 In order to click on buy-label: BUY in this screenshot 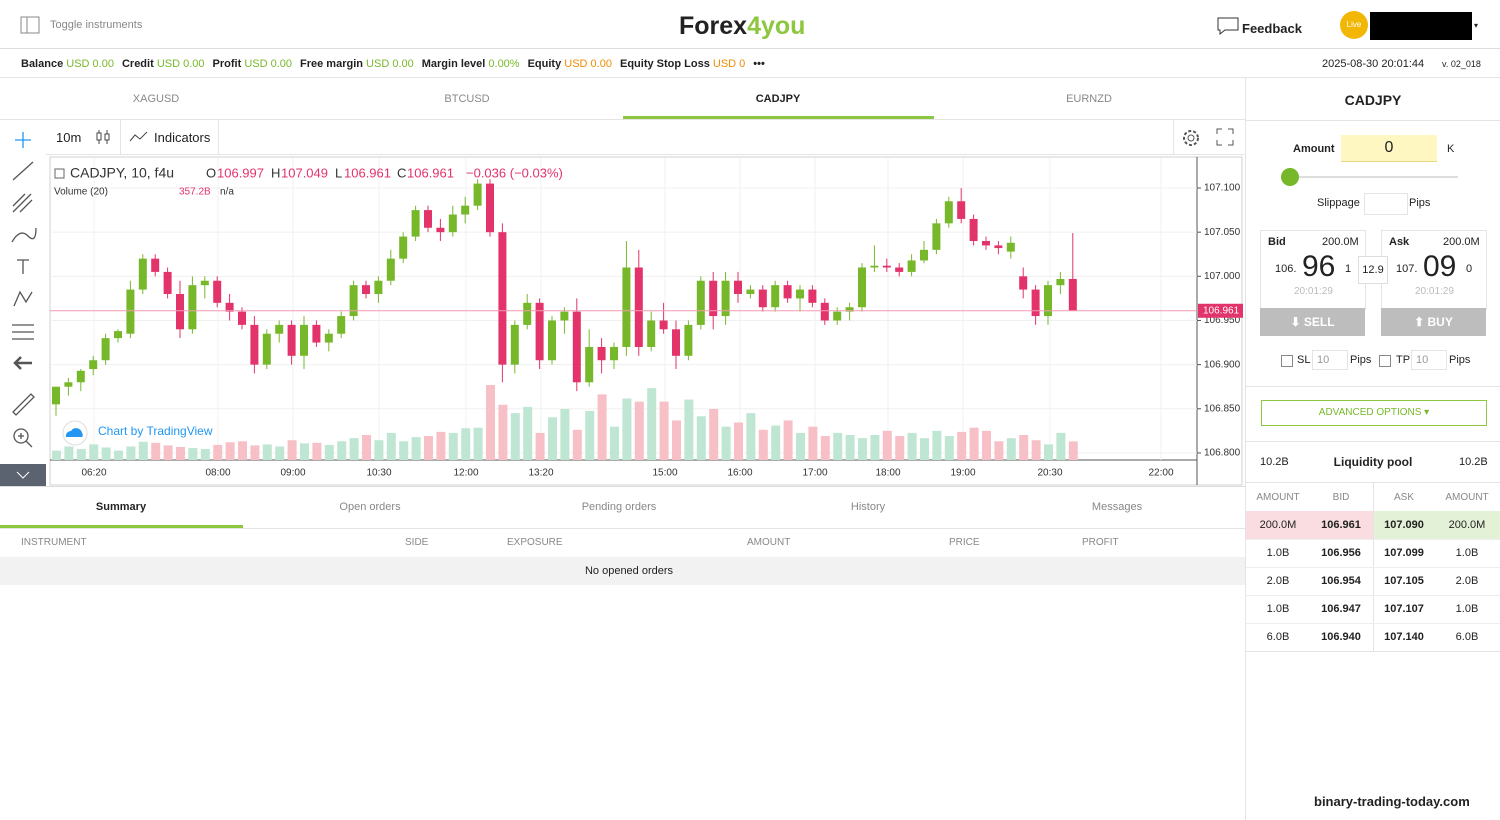, I will do `click(1440, 322)`.